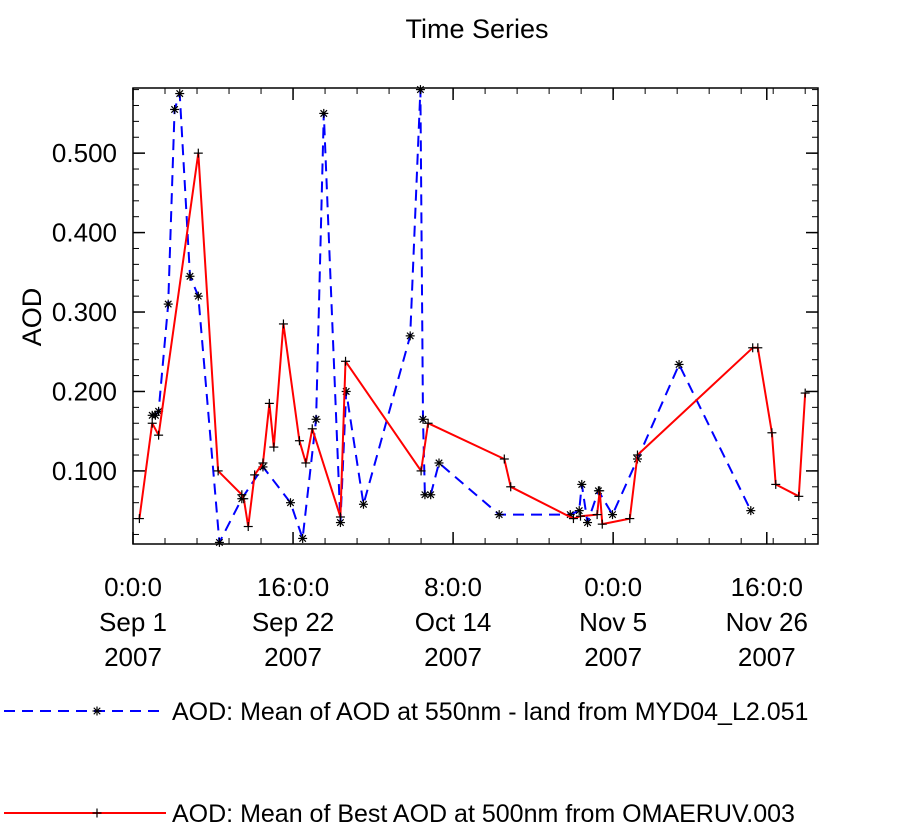 This screenshot has width=923, height=831. Describe the element at coordinates (613, 622) in the screenshot. I see `x-tick-label: Nov 5` at that location.